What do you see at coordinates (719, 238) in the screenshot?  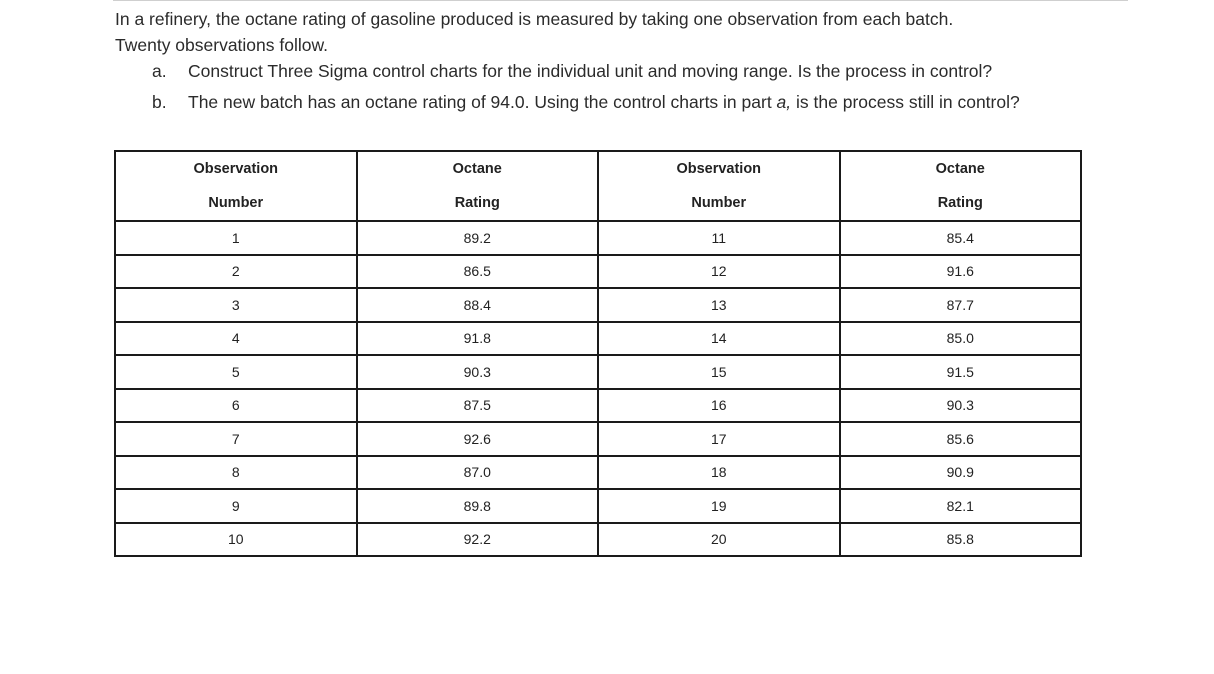 I see `table-cell: 11` at bounding box center [719, 238].